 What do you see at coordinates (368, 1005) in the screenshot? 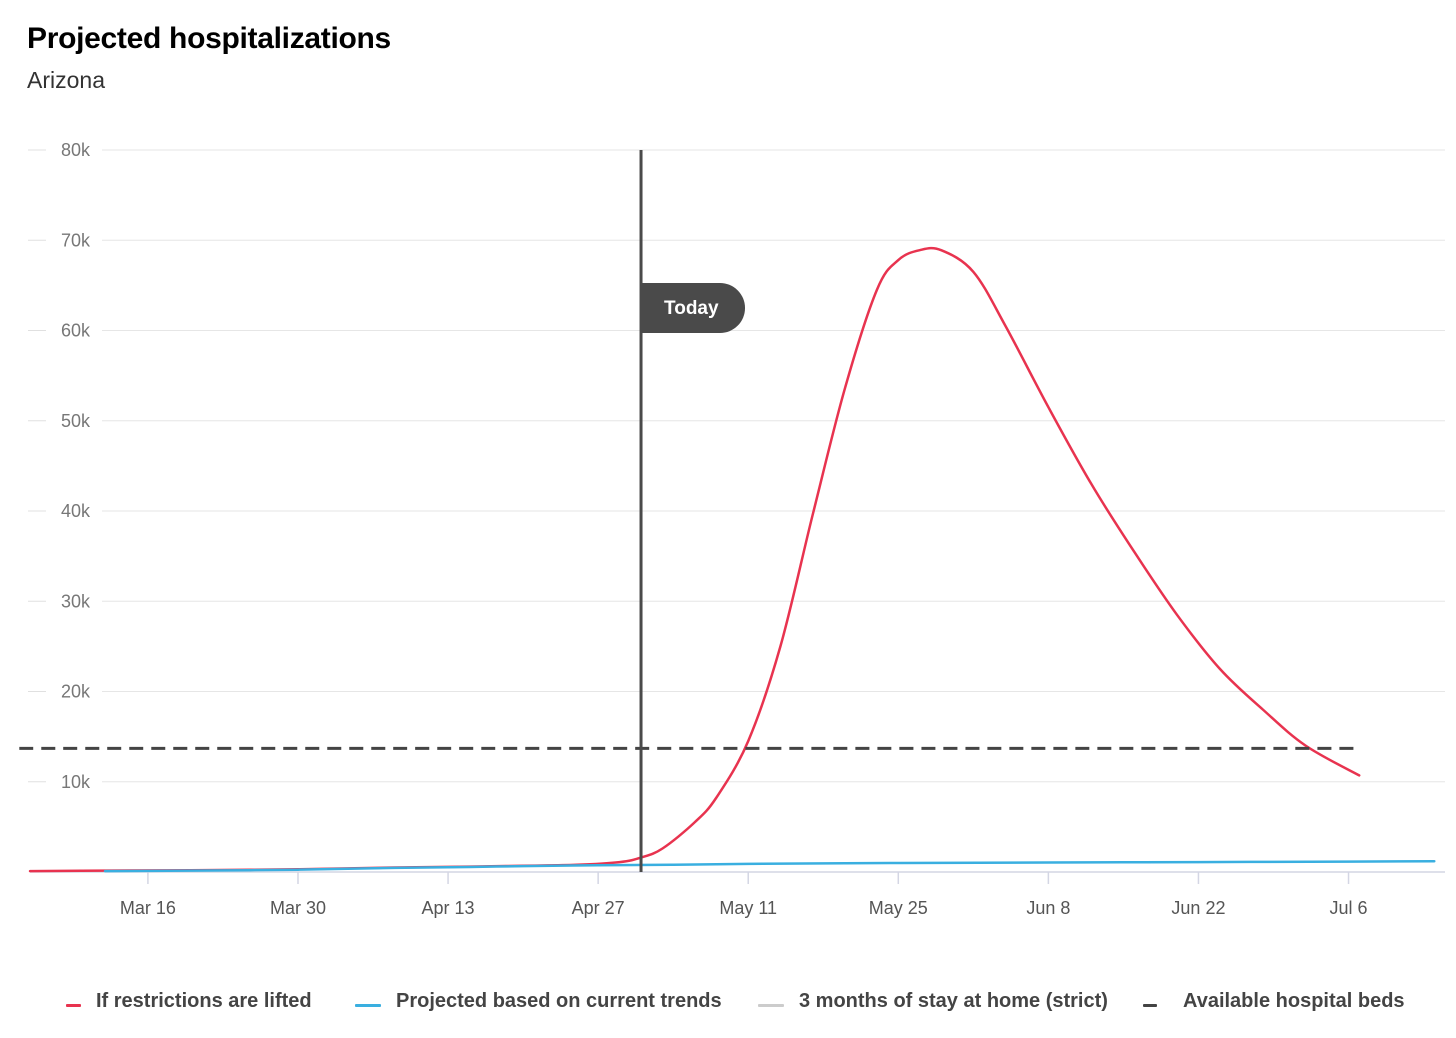
I see `legend-swatch-current` at bounding box center [368, 1005].